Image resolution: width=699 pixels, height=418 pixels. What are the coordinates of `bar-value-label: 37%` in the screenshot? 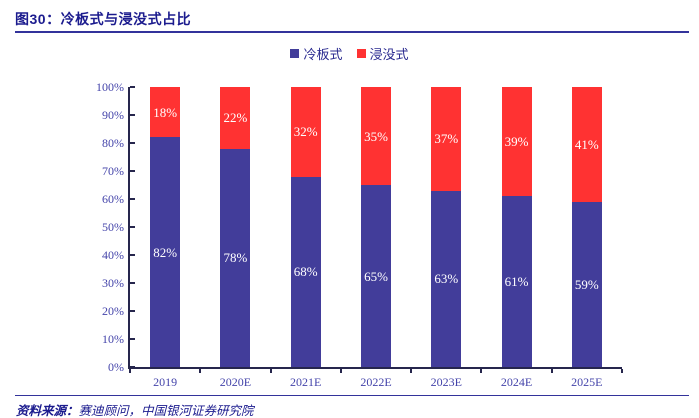 It's located at (446, 139).